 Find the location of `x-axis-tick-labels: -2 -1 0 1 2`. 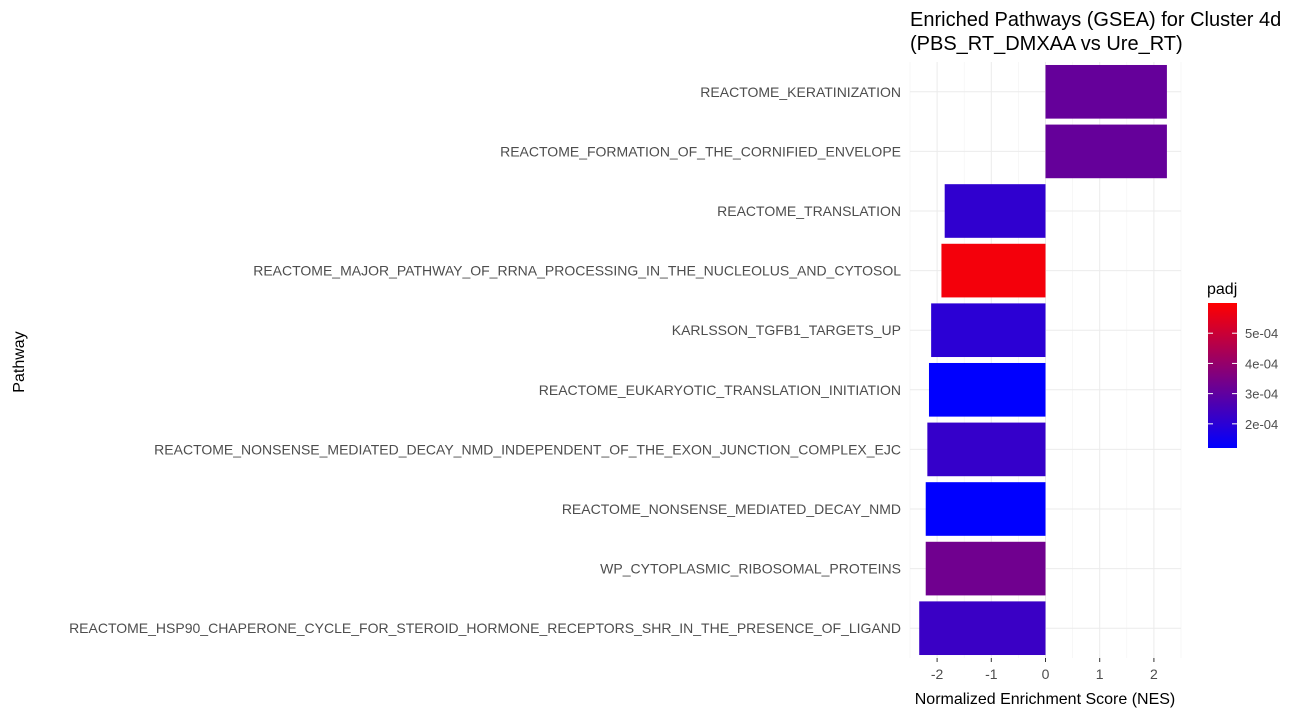

x-axis-tick-labels: -2 -1 0 1 2 is located at coordinates (1044, 670).